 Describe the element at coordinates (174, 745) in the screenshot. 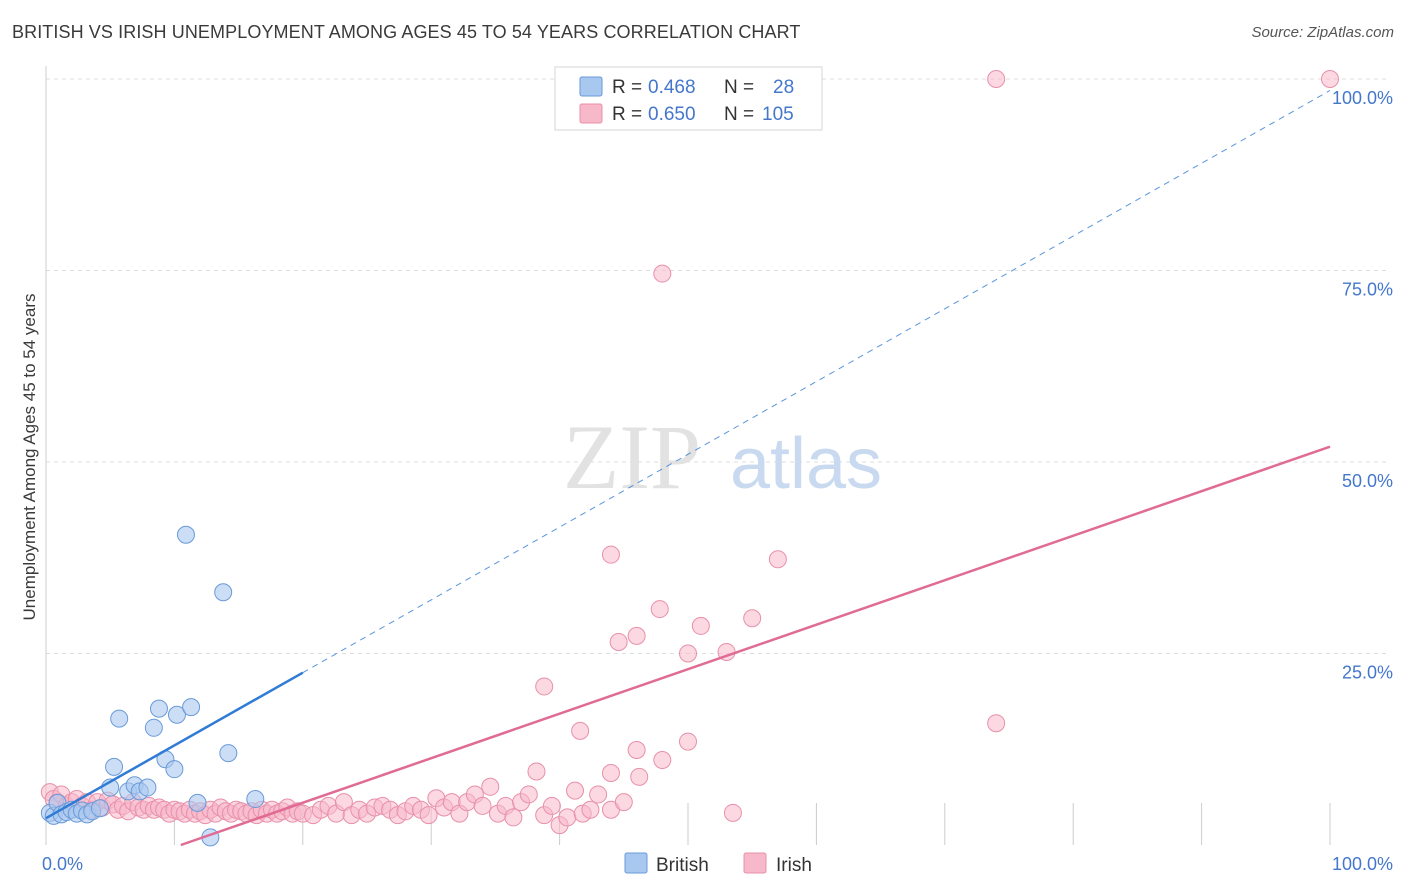

I see `british-trend-line` at that location.